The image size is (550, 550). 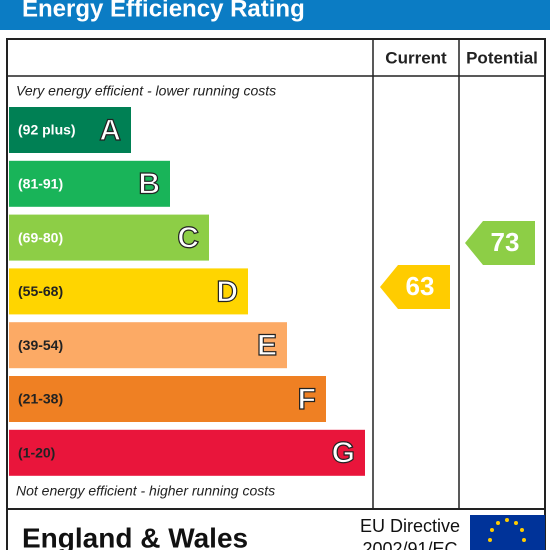 What do you see at coordinates (409, 544) in the screenshot?
I see `directive-code: 2002/91/EC` at bounding box center [409, 544].